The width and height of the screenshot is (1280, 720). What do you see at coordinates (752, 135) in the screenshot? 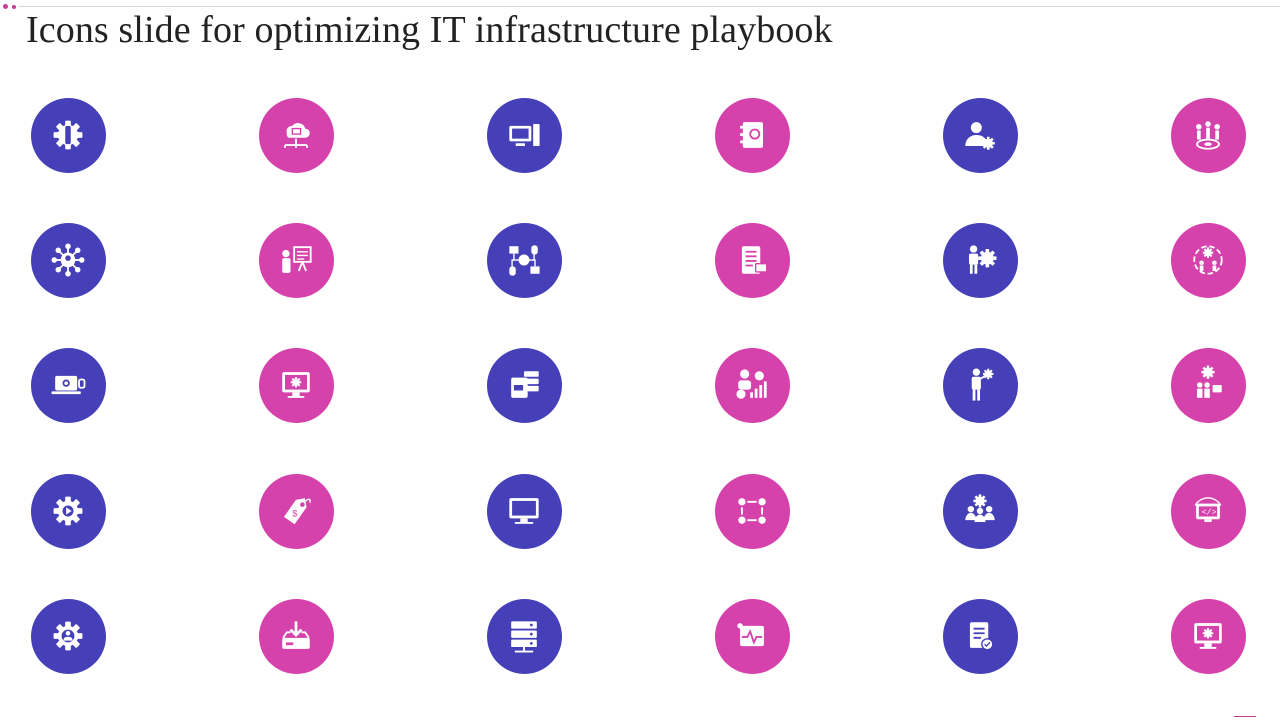
I see `notebook-chat-icon` at bounding box center [752, 135].